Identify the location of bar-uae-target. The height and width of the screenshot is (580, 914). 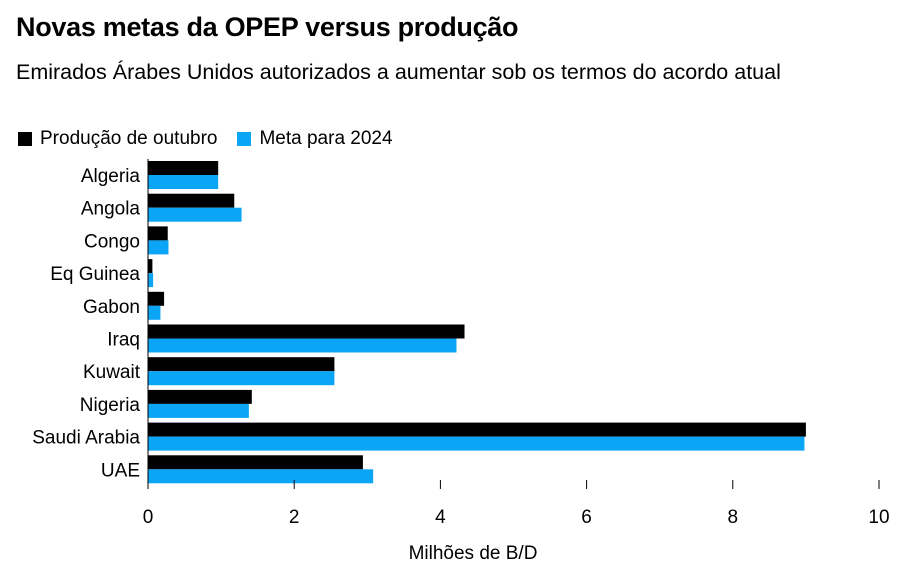
(261, 476).